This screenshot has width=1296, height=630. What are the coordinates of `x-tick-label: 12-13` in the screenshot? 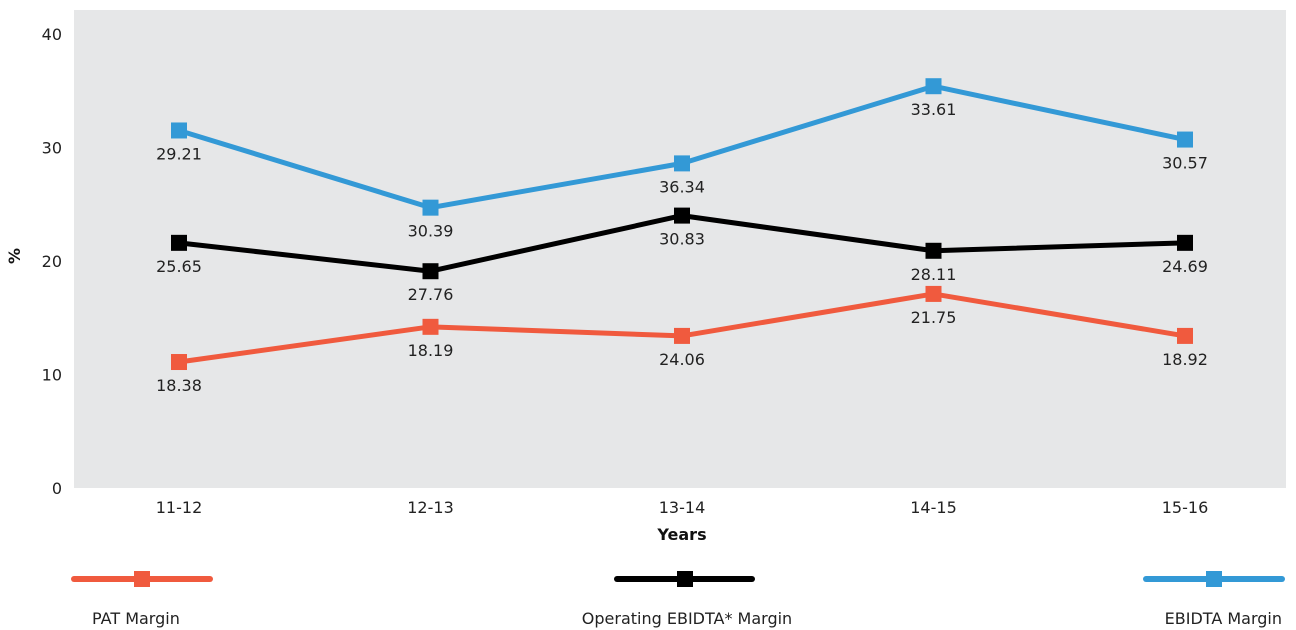 It's located at (430, 507).